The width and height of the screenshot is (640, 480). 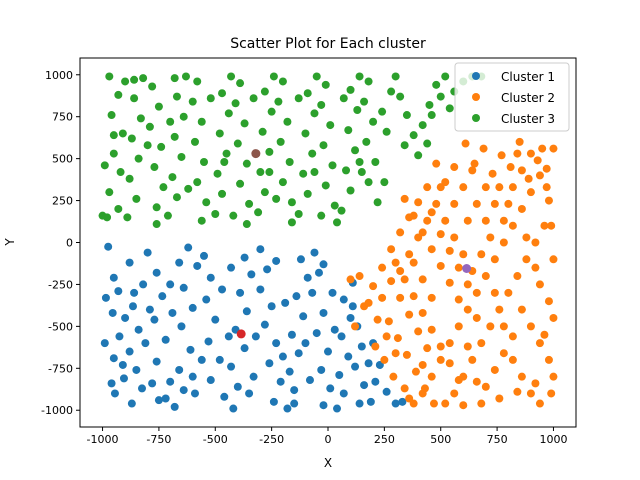 What do you see at coordinates (497, 439) in the screenshot?
I see `x-tick-label: 750` at bounding box center [497, 439].